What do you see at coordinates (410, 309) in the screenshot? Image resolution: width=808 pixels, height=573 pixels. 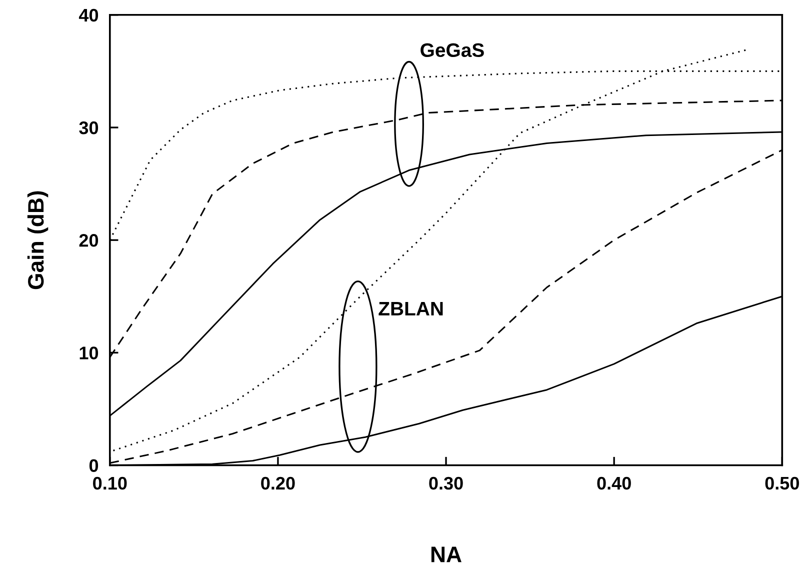 I see `annotation: ZBLAN` at bounding box center [410, 309].